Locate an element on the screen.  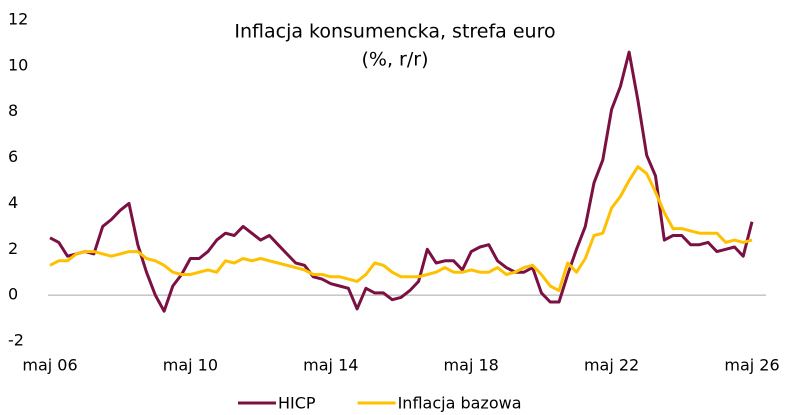
y-tick-label: 2 is located at coordinates (13, 248).